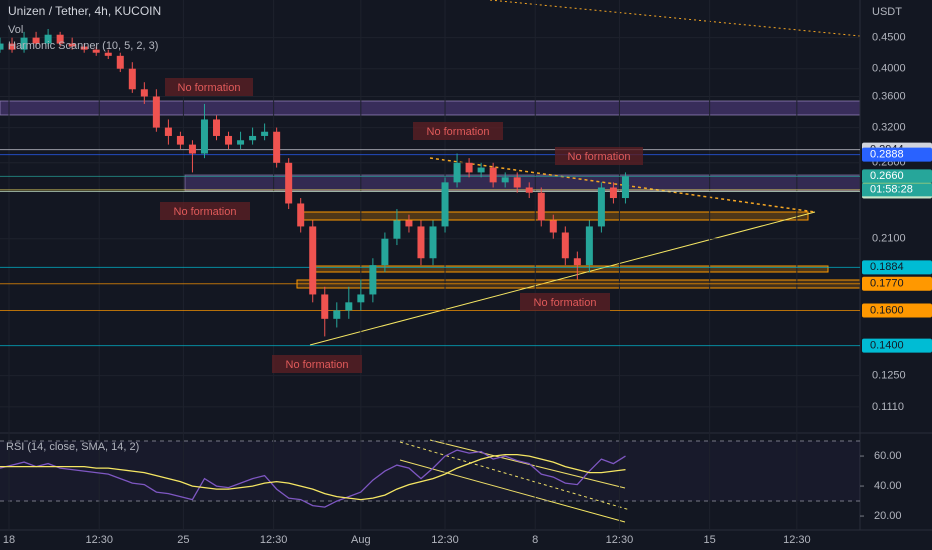 Image resolution: width=932 pixels, height=550 pixels. I want to click on price-label: 0.1770, so click(887, 284).